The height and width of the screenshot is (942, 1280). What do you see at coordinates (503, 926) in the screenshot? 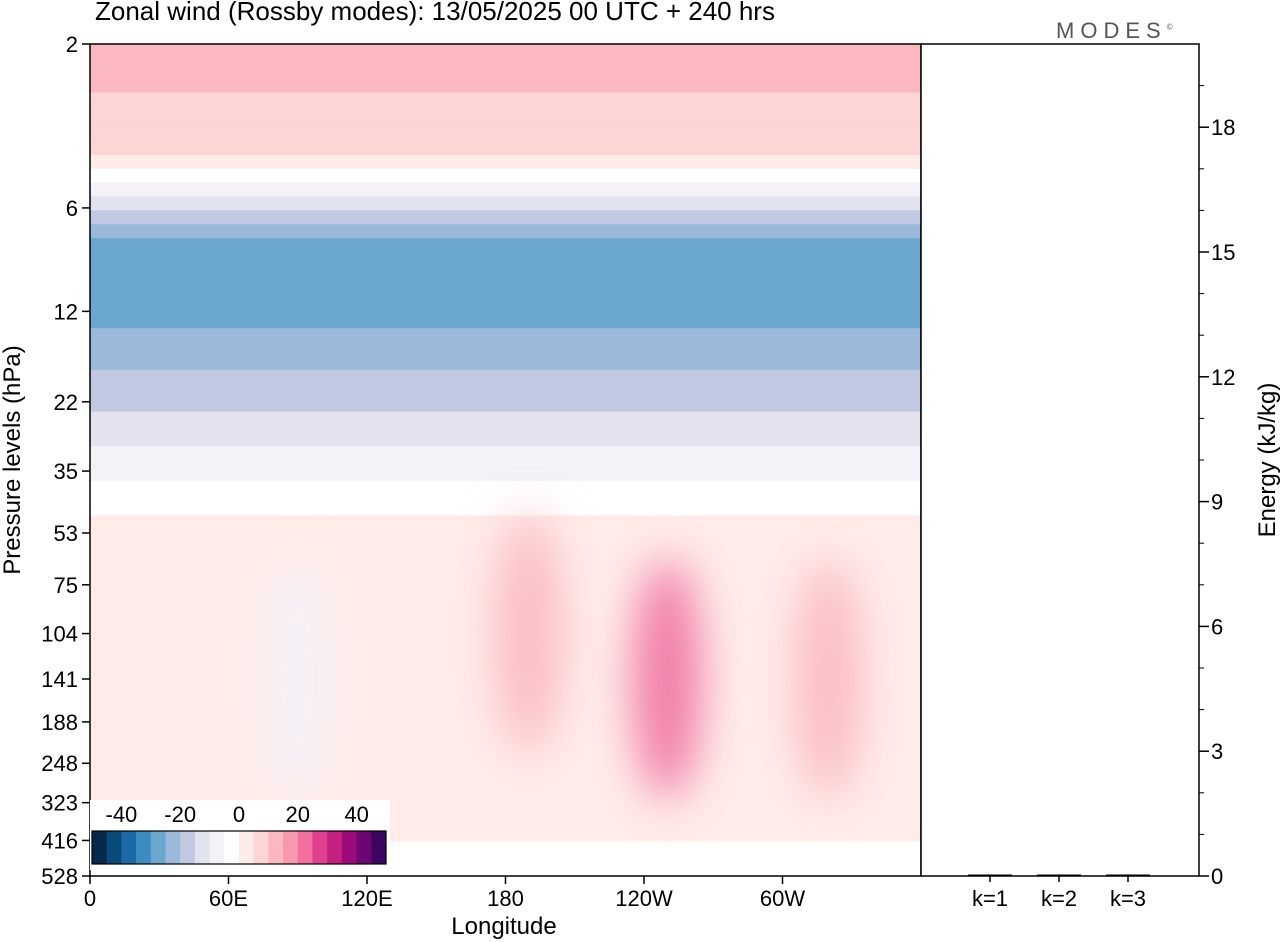
I see `x-axis-label: Longitude` at bounding box center [503, 926].